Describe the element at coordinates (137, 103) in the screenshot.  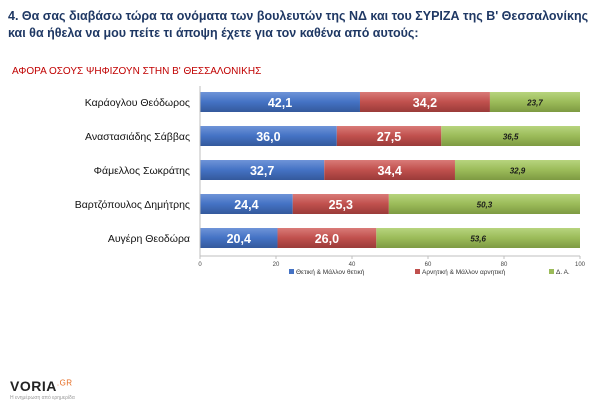
I see `category-label: Καράογλου Θεόδωρος` at that location.